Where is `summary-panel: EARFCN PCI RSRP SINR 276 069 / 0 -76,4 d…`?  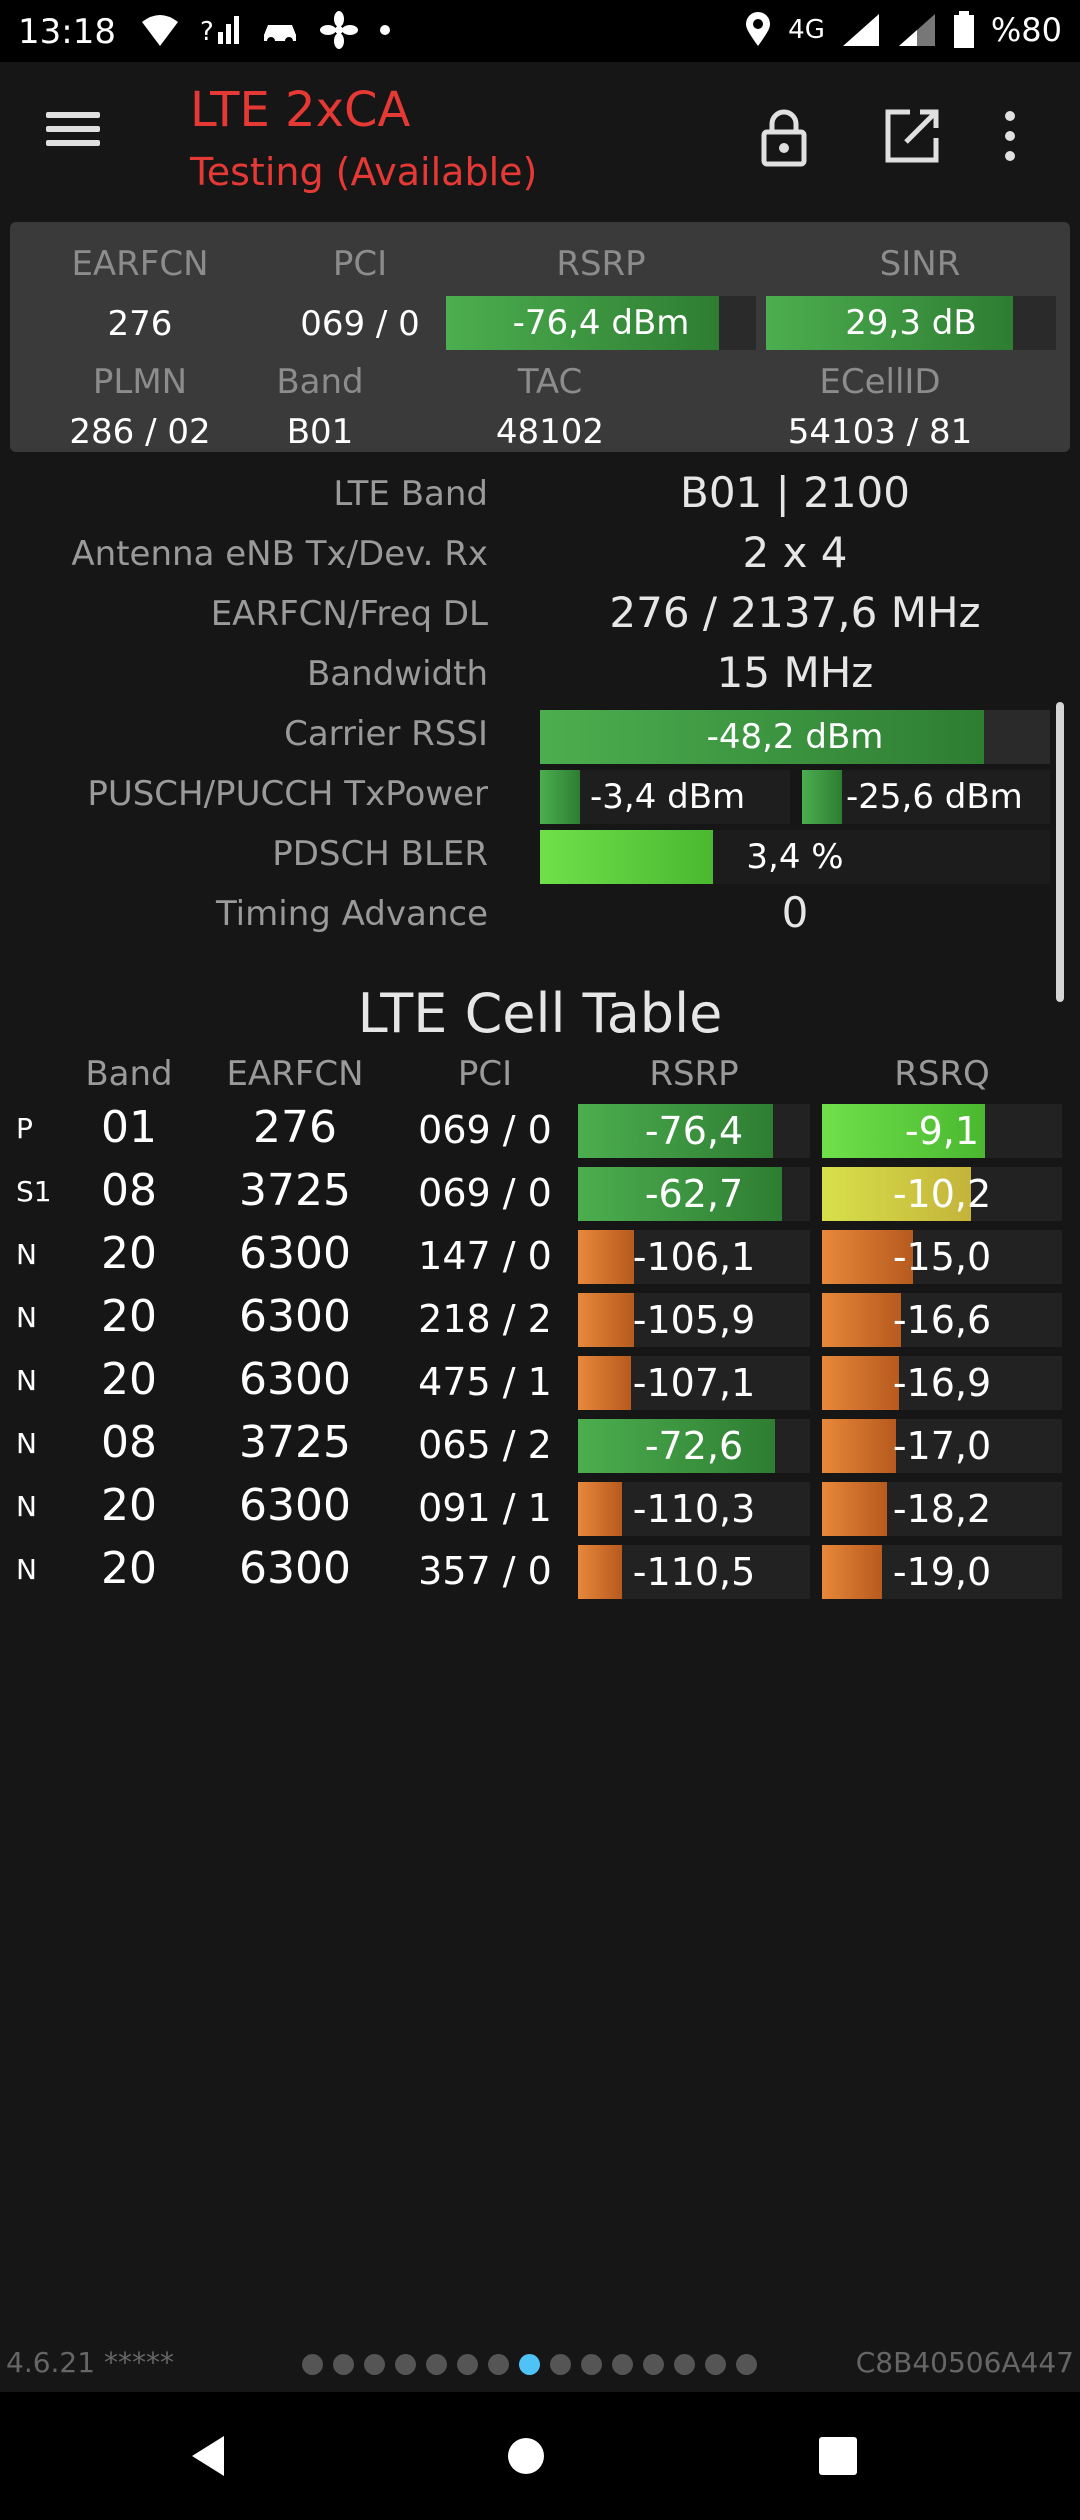
summary-panel: EARFCN PCI RSRP SINR 276 069 / 0 -76,4 d… is located at coordinates (540, 337).